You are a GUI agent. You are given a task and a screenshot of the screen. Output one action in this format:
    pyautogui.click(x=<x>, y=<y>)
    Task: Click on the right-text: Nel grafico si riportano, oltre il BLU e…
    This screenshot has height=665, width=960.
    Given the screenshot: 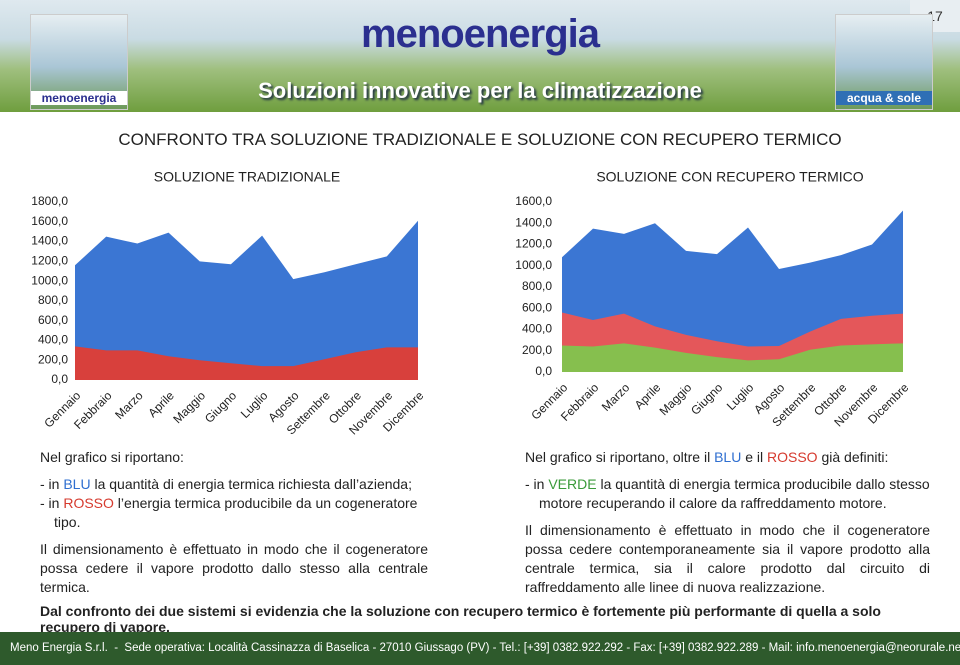 What is the action you would take?
    pyautogui.click(x=727, y=526)
    